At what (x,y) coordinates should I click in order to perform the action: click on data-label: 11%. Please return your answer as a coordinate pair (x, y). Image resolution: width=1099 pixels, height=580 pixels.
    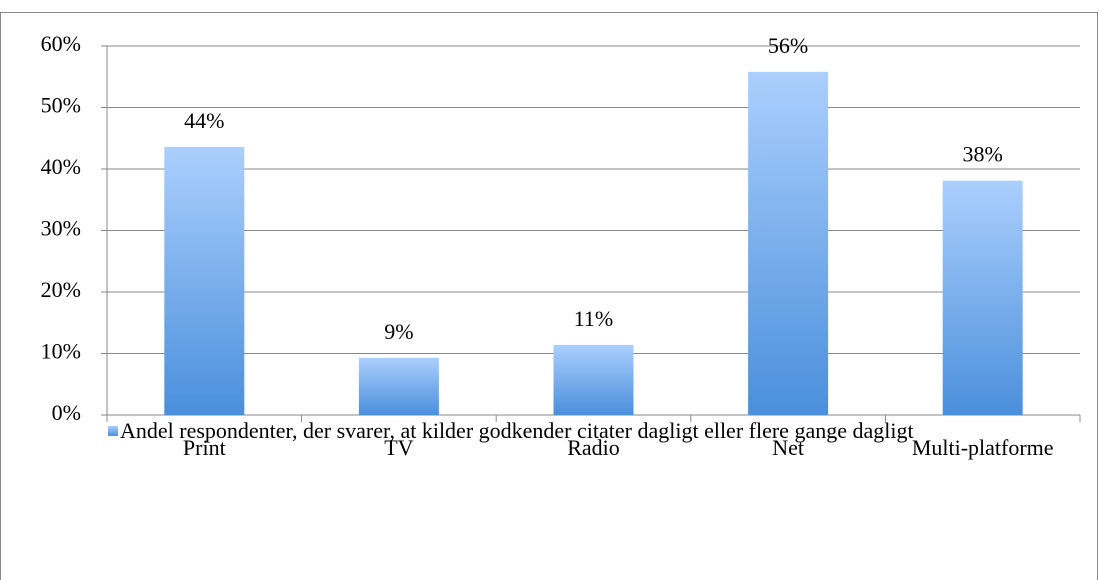
    Looking at the image, I should click on (594, 318).